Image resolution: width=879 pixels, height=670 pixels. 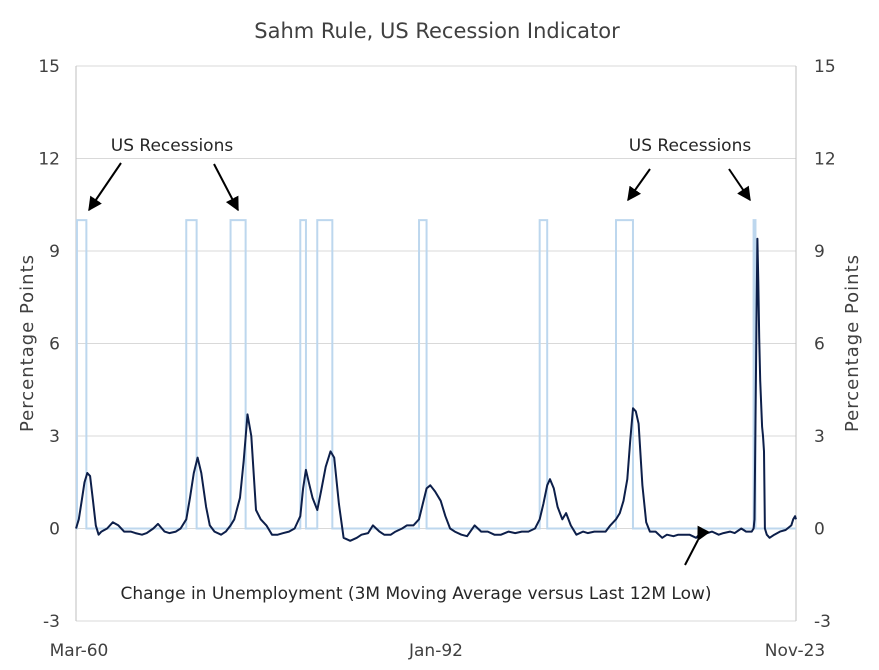 I want to click on y-tick-label-right: 12, so click(x=825, y=160).